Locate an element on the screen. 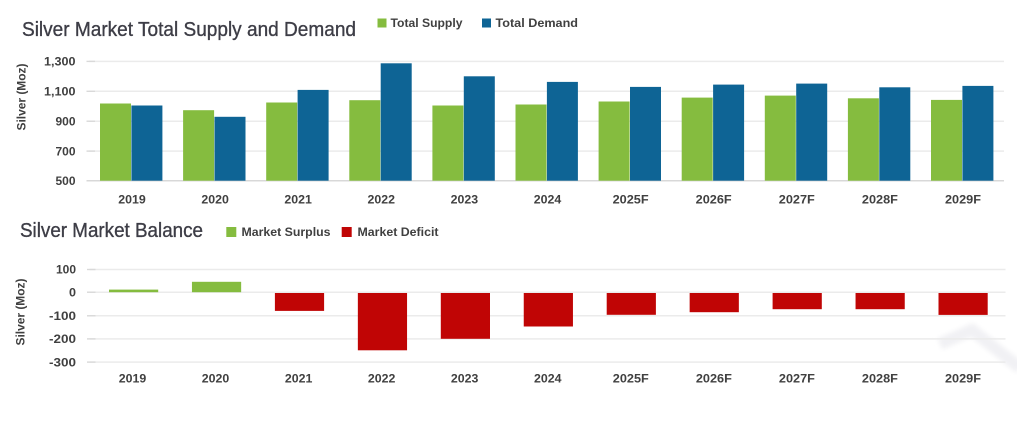 This screenshot has height=436, width=1017. svg-text: -300 is located at coordinates (62, 363).